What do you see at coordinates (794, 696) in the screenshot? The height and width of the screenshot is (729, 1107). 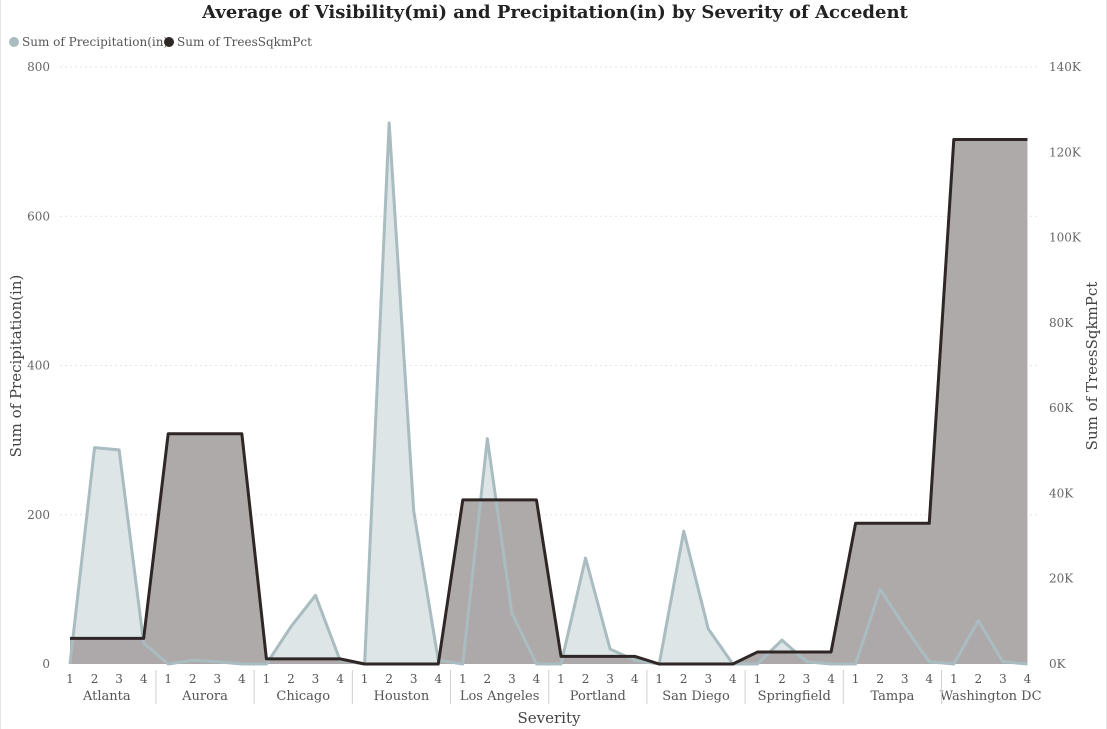 I see `group-label: Springfield` at bounding box center [794, 696].